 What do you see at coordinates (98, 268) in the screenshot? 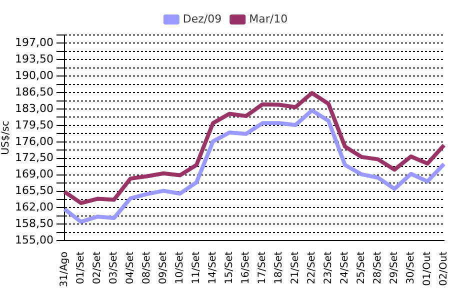
I see `x-tick-label: 02/Set` at bounding box center [98, 268].